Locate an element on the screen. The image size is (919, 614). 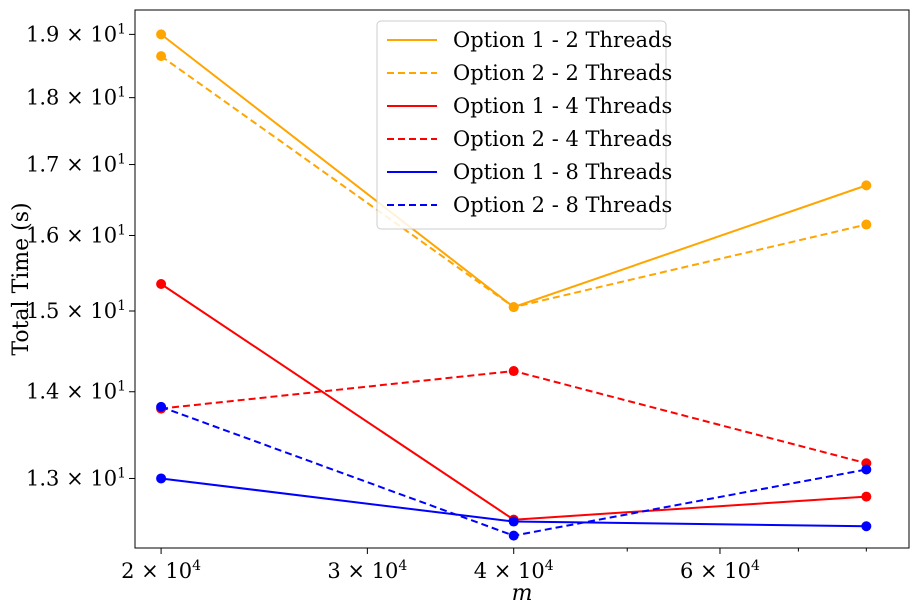
legend-item-3: Option 1 - 4 Threads is located at coordinates (529, 106).